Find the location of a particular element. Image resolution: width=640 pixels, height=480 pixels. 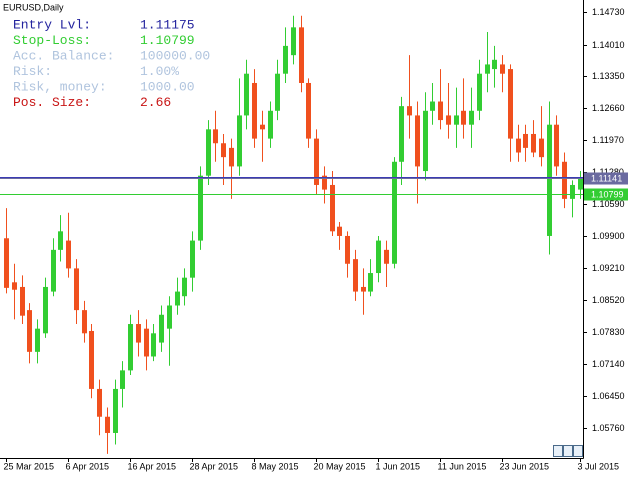

info-value: 1.10799 is located at coordinates (167, 40).